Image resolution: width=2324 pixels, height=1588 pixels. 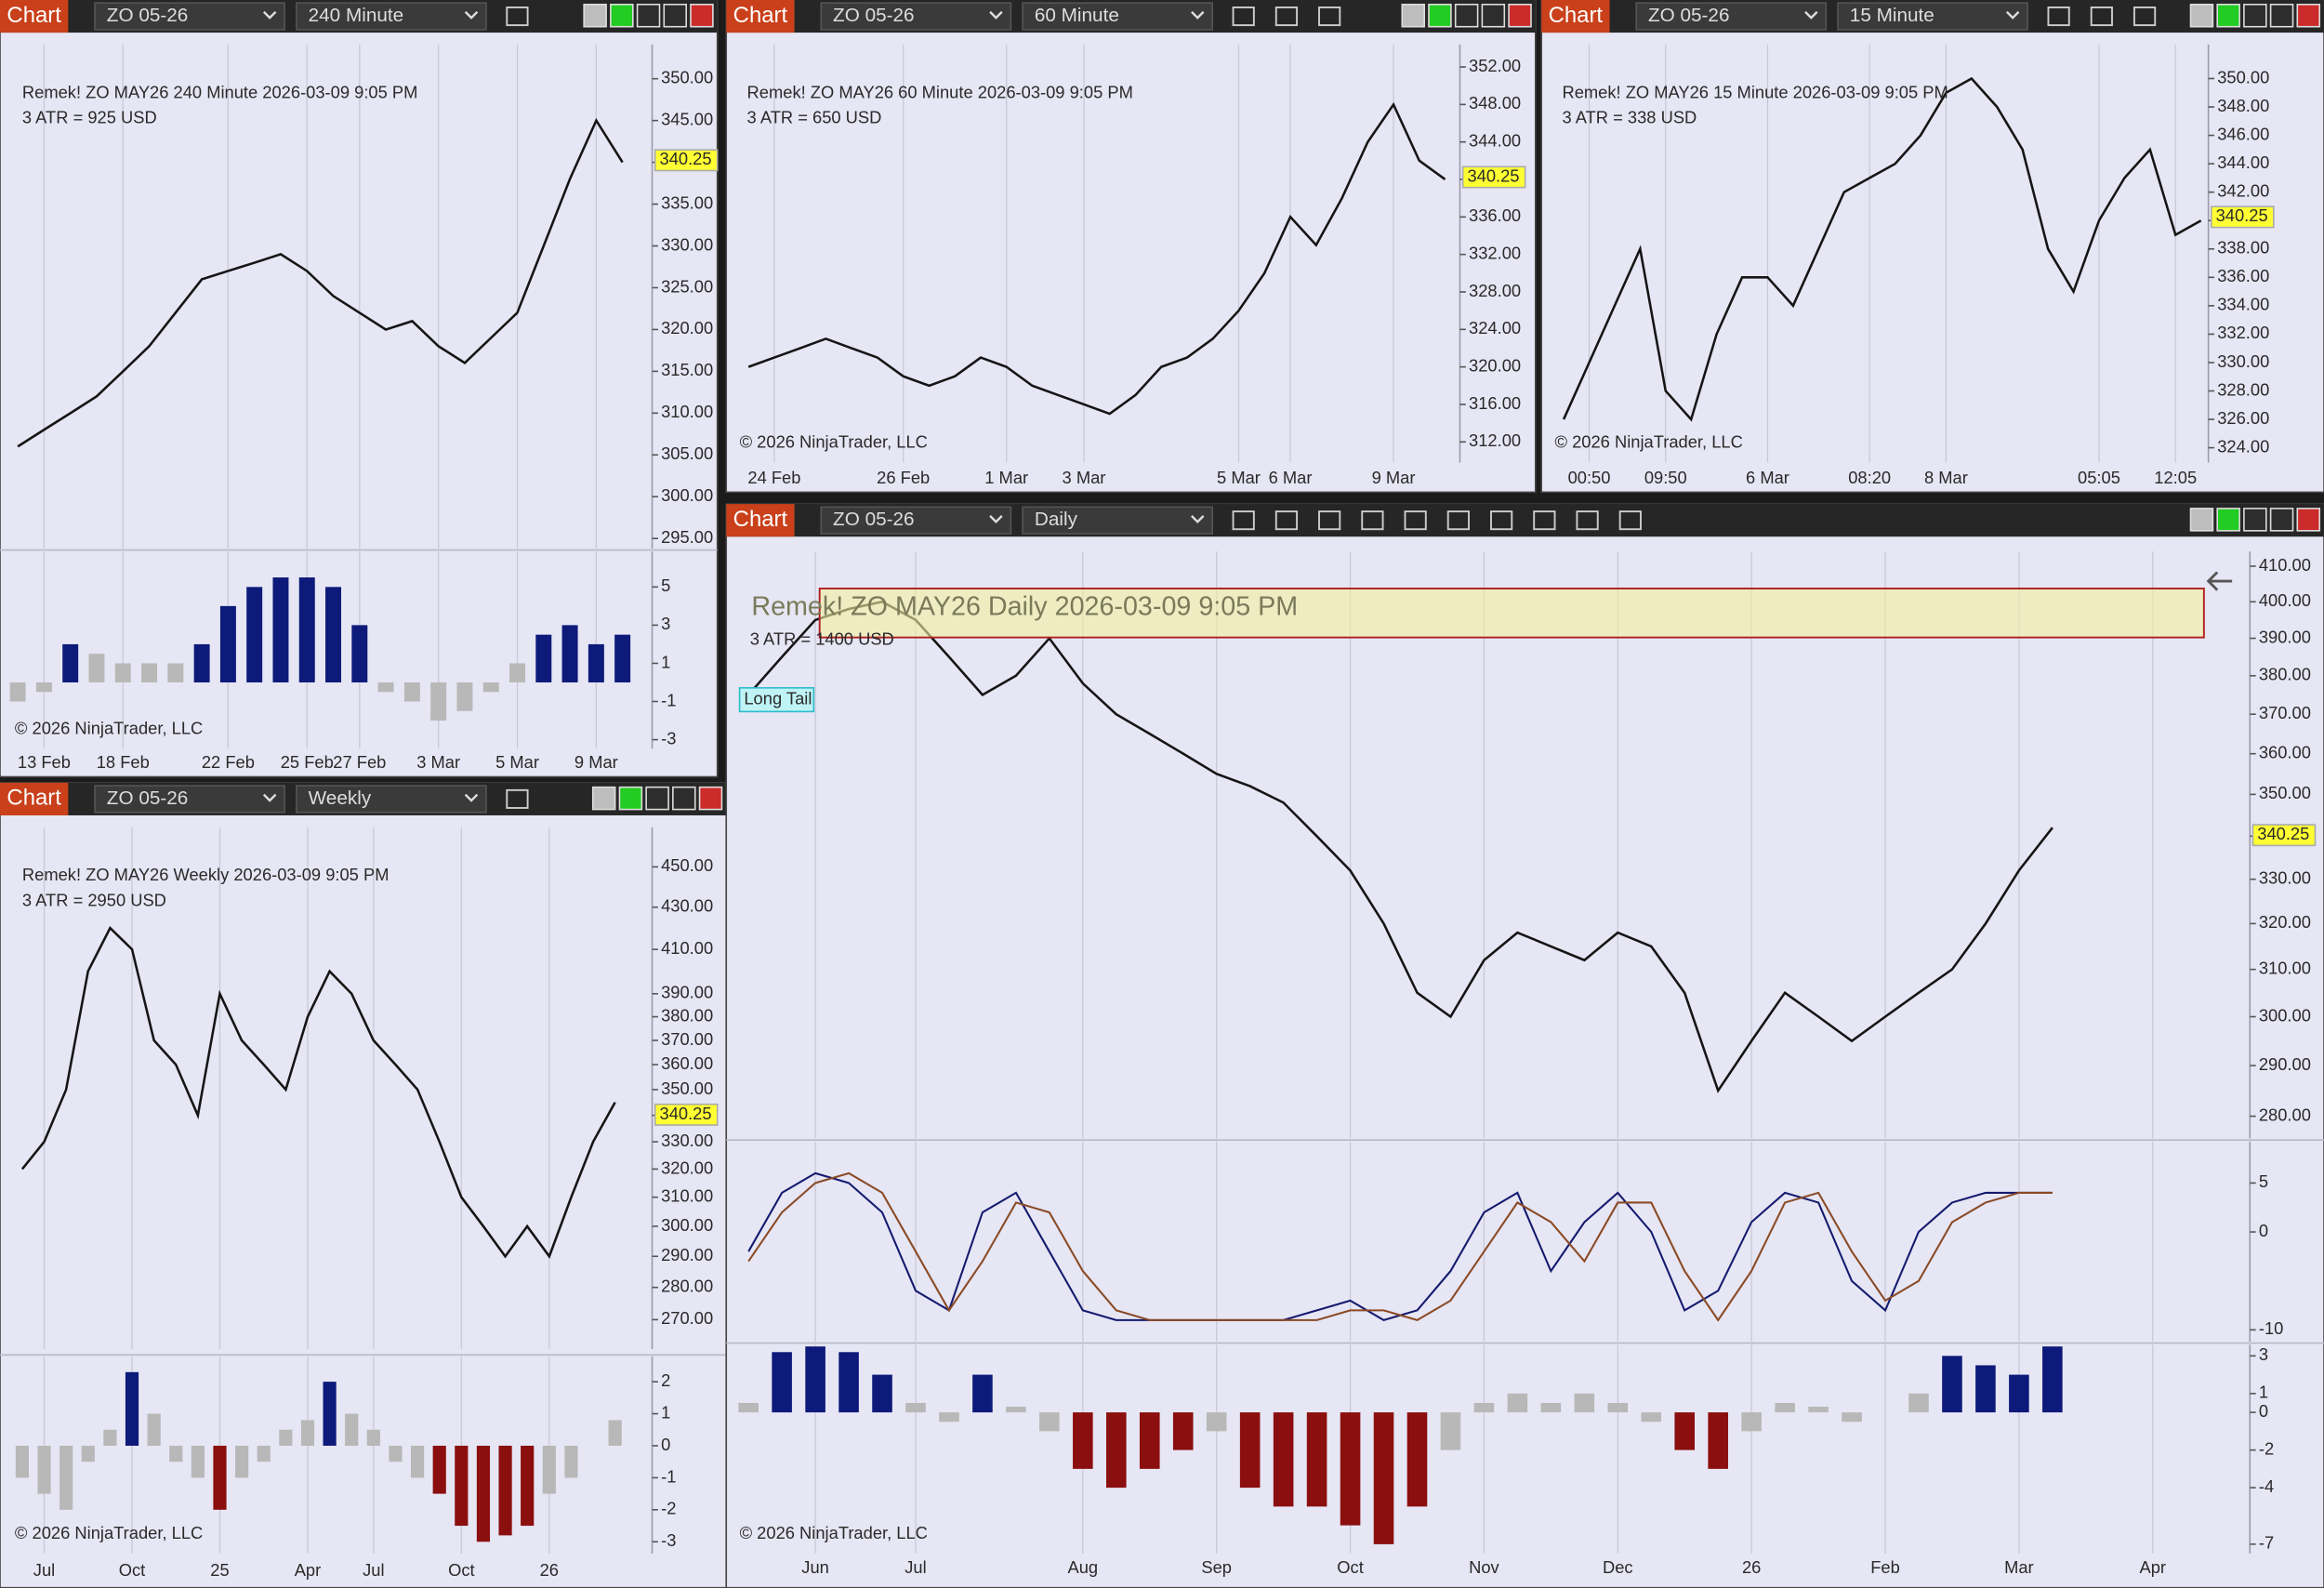 I want to click on x-tick-label: 3 Mar, so click(x=1084, y=477).